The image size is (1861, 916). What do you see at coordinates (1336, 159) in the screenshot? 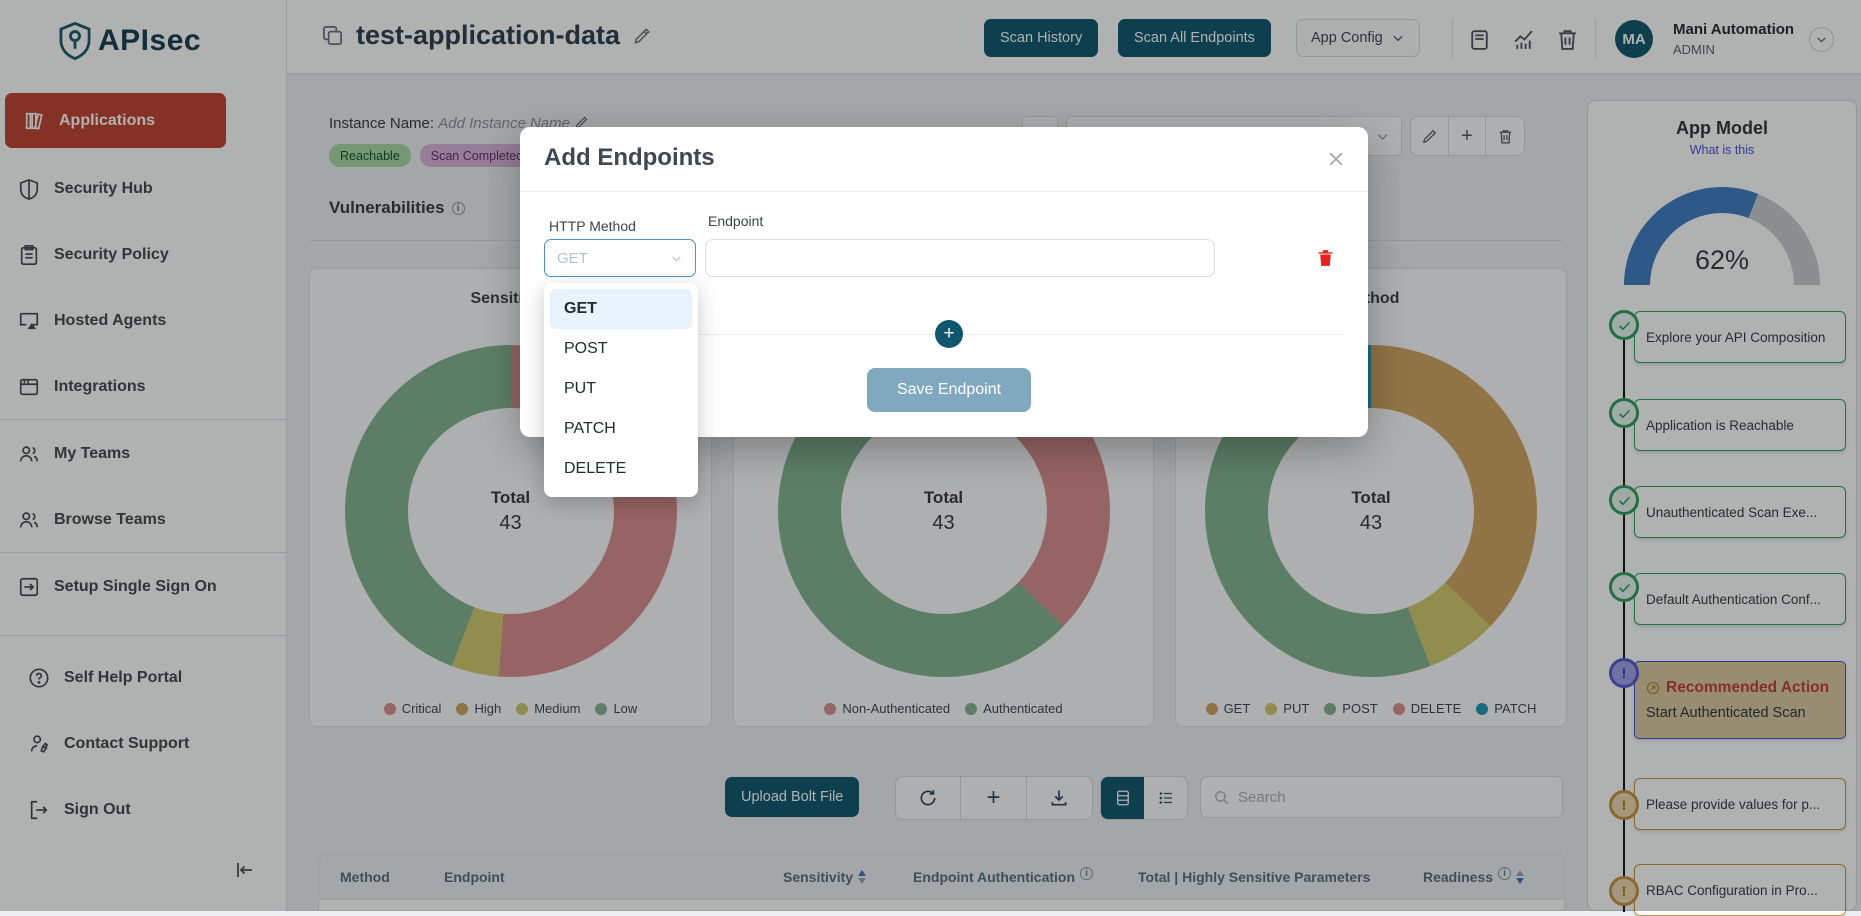
I see `close-icon` at bounding box center [1336, 159].